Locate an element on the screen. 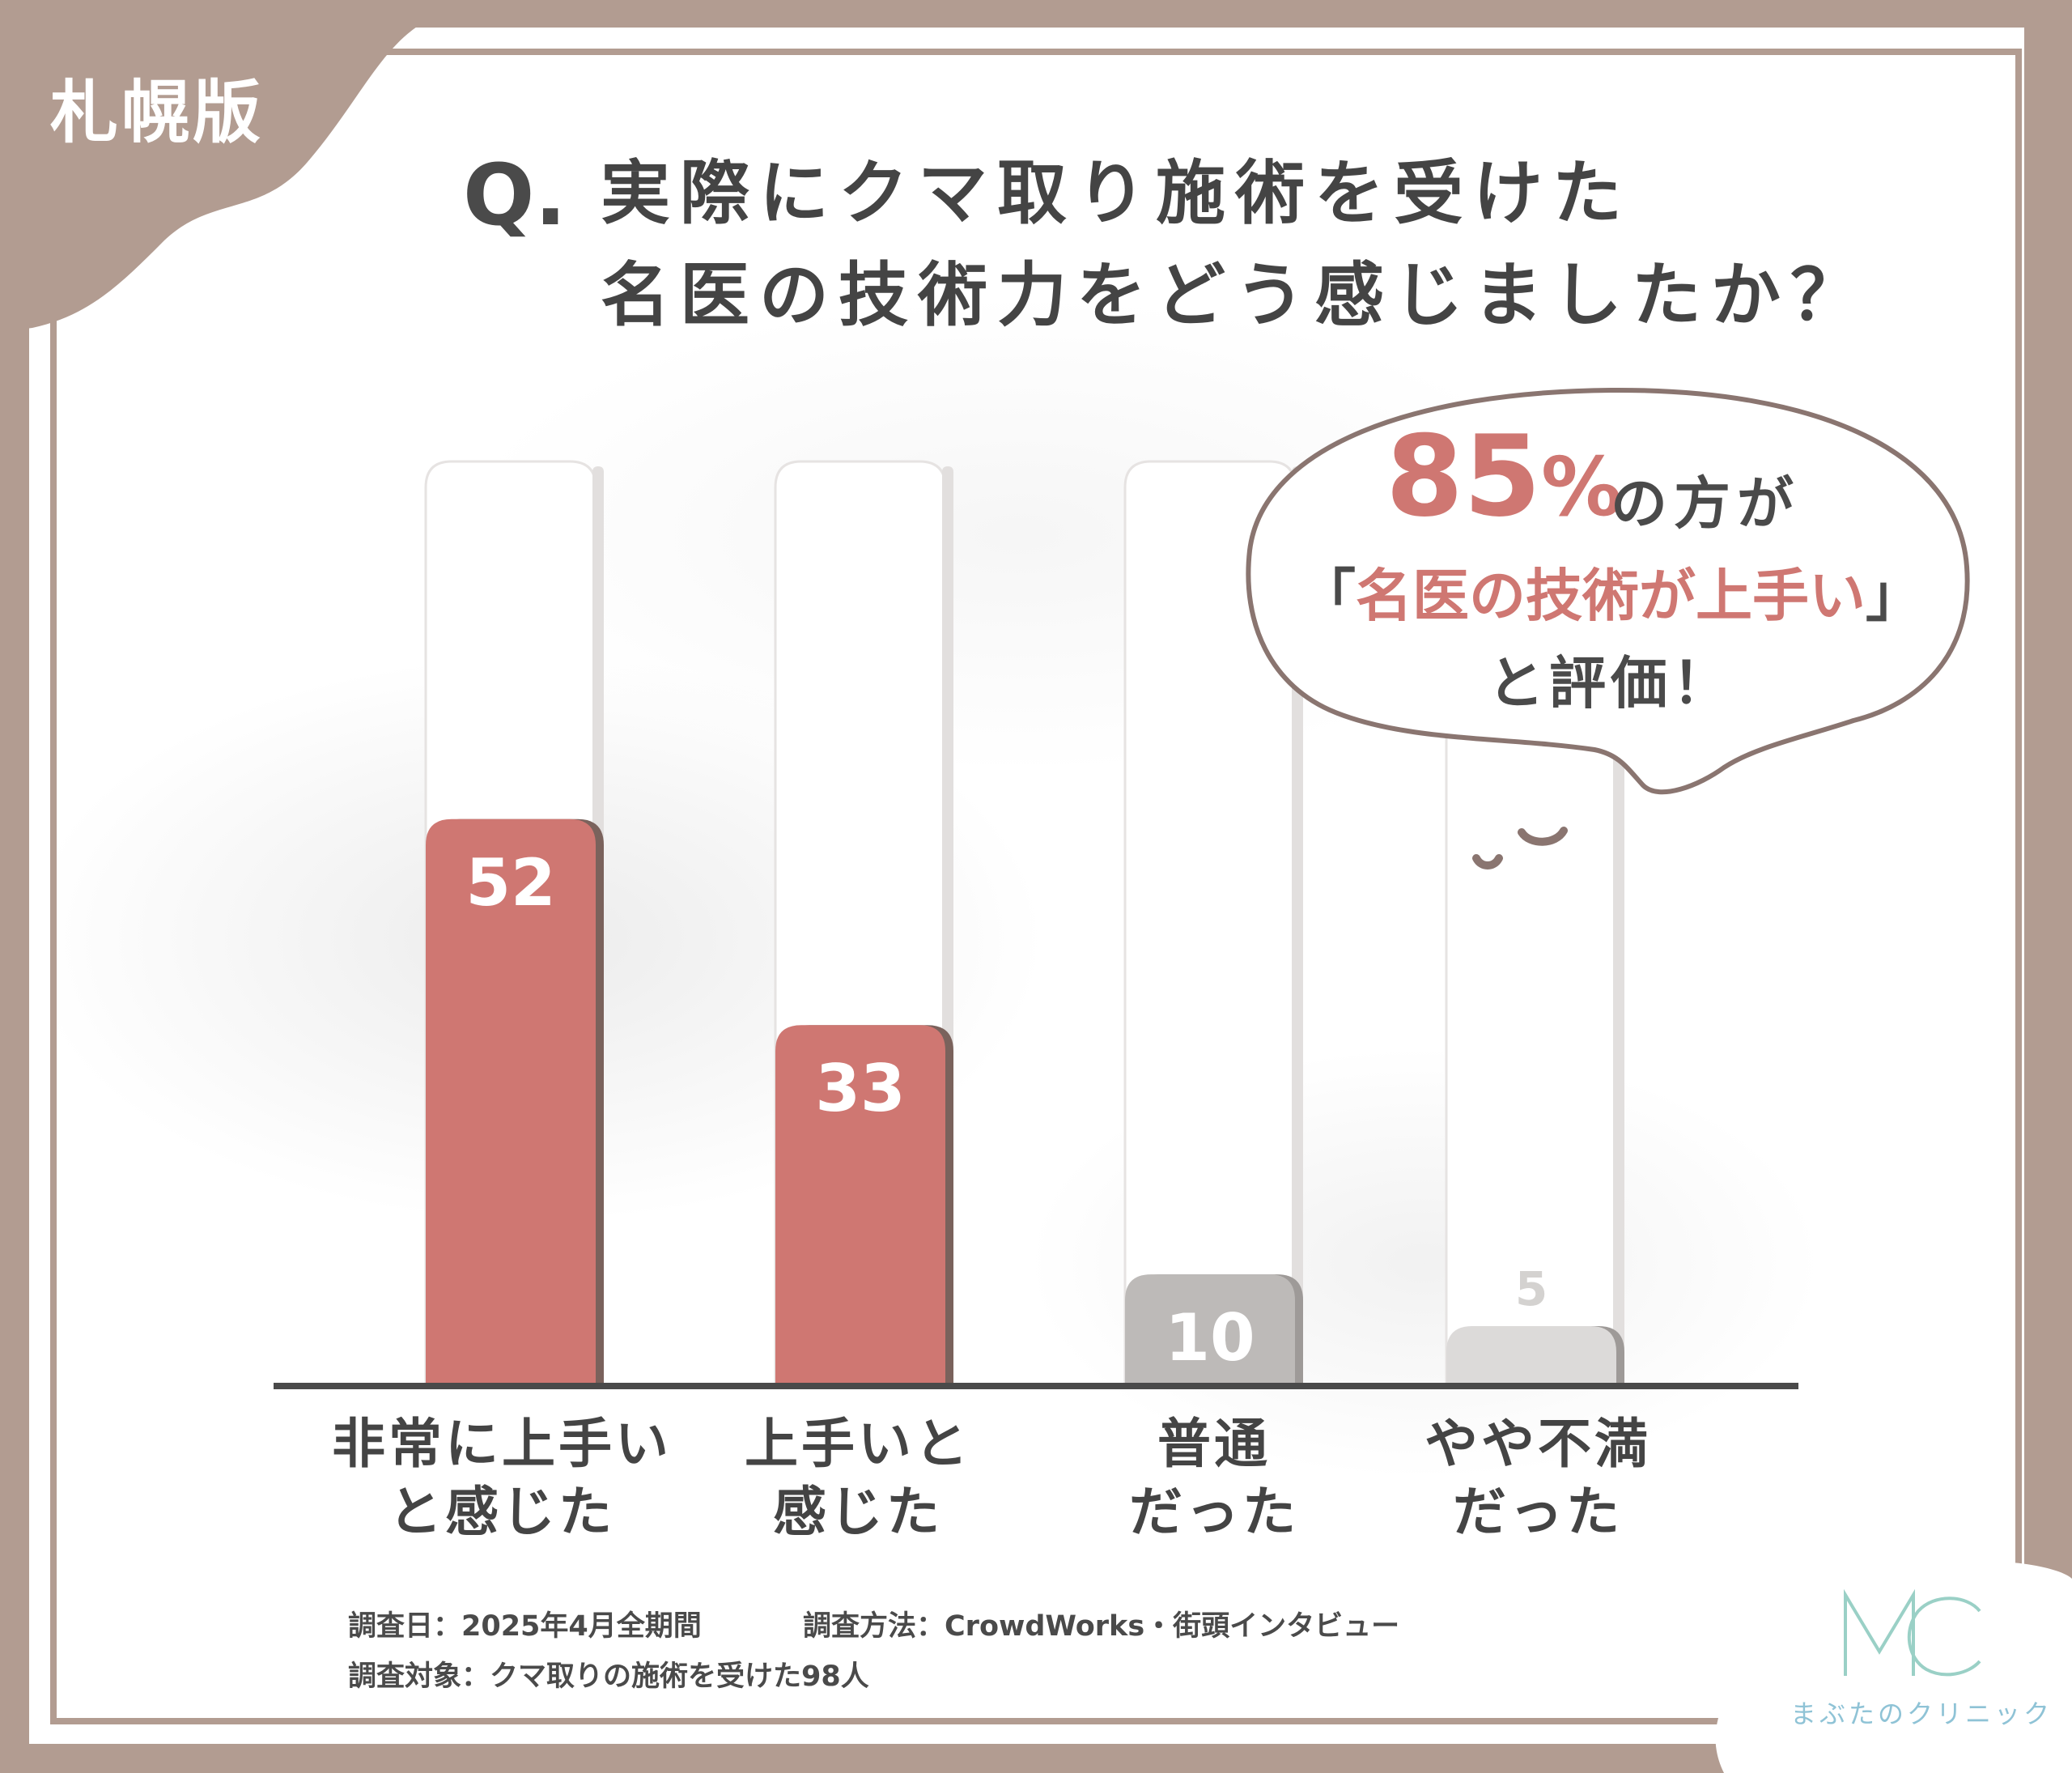 This screenshot has width=2072, height=1773. callout-line-2: 「名医の技術が上手い」 is located at coordinates (1610, 591).